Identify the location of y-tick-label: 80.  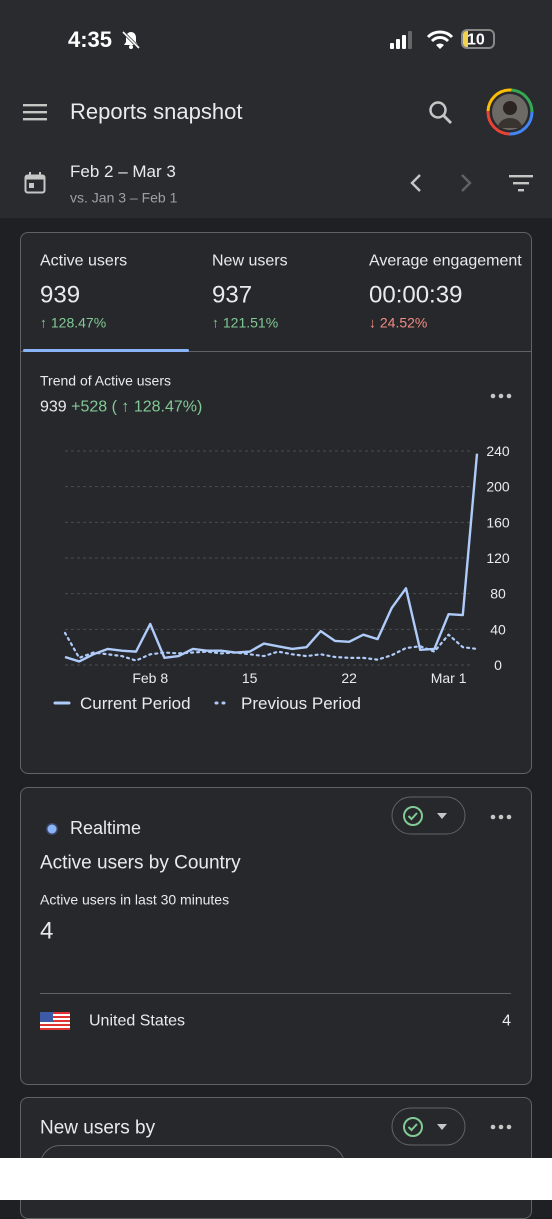
(498, 594).